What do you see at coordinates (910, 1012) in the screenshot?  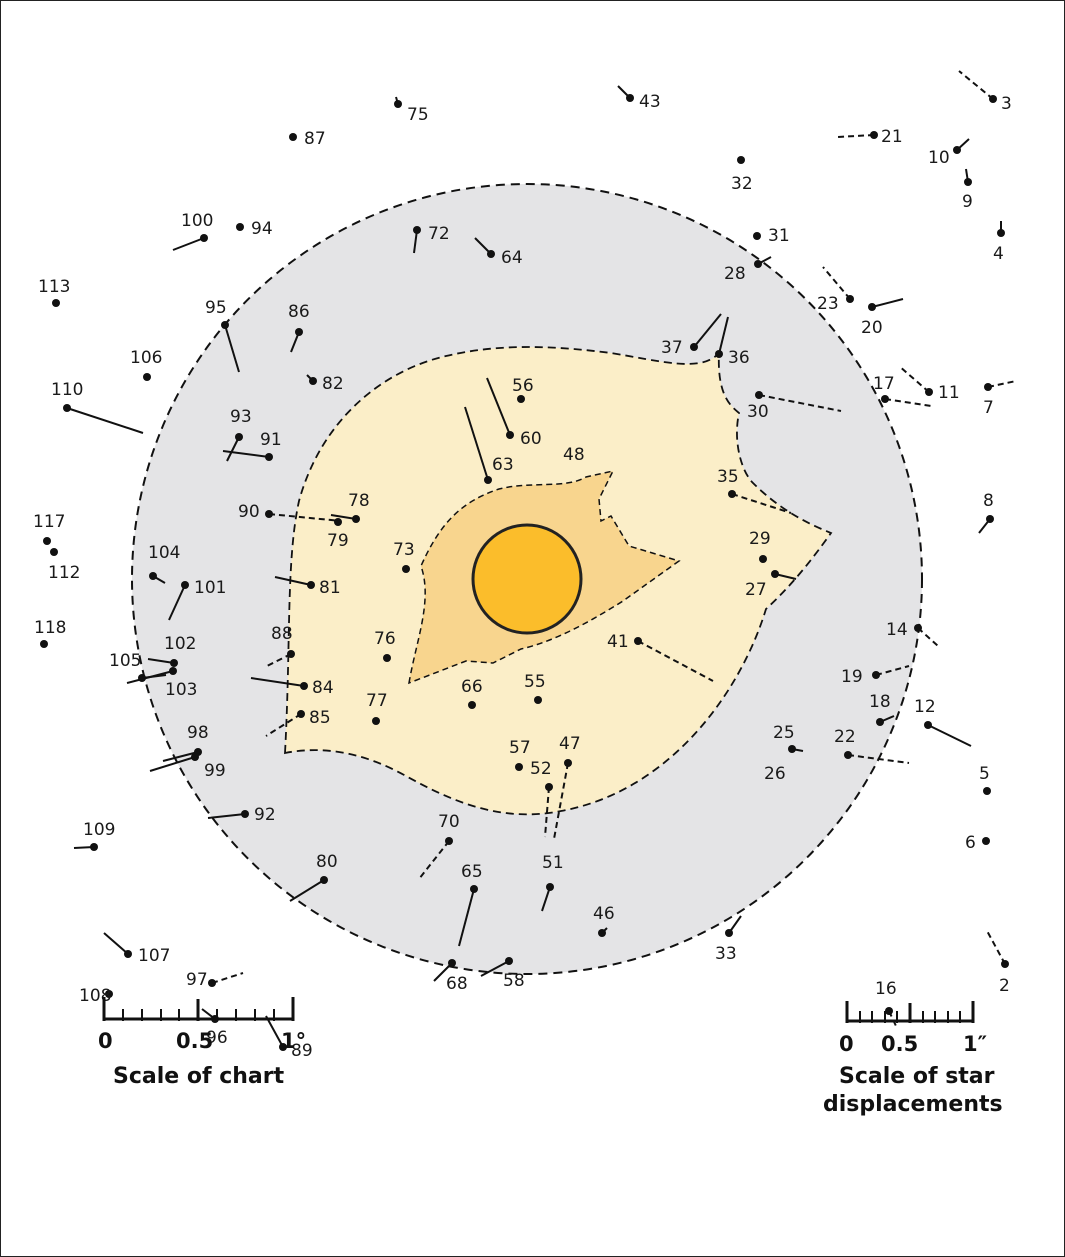 I see `scale-displacement` at bounding box center [910, 1012].